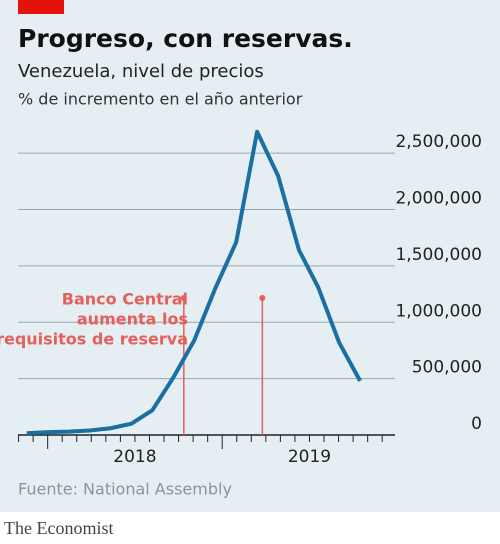  I want to click on unit-label: % de incremento en el año anterior, so click(160, 99).